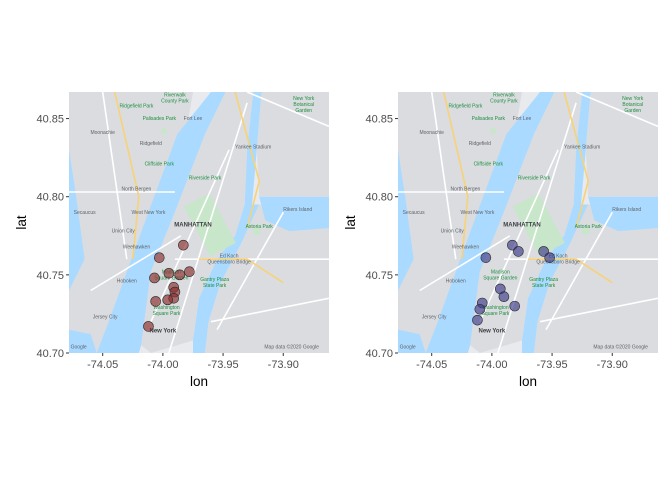 This screenshot has height=485, width=672. I want to click on map-place-label: Rikers Island, so click(626, 210).